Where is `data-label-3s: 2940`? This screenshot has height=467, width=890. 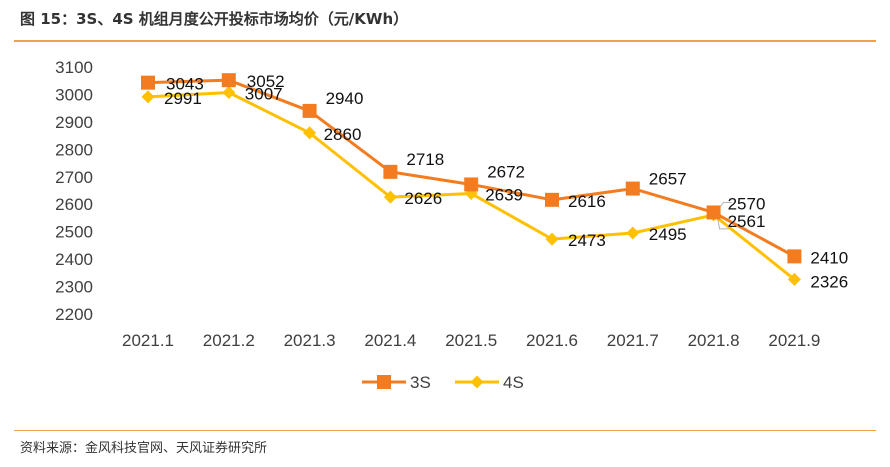 data-label-3s: 2940 is located at coordinates (345, 98).